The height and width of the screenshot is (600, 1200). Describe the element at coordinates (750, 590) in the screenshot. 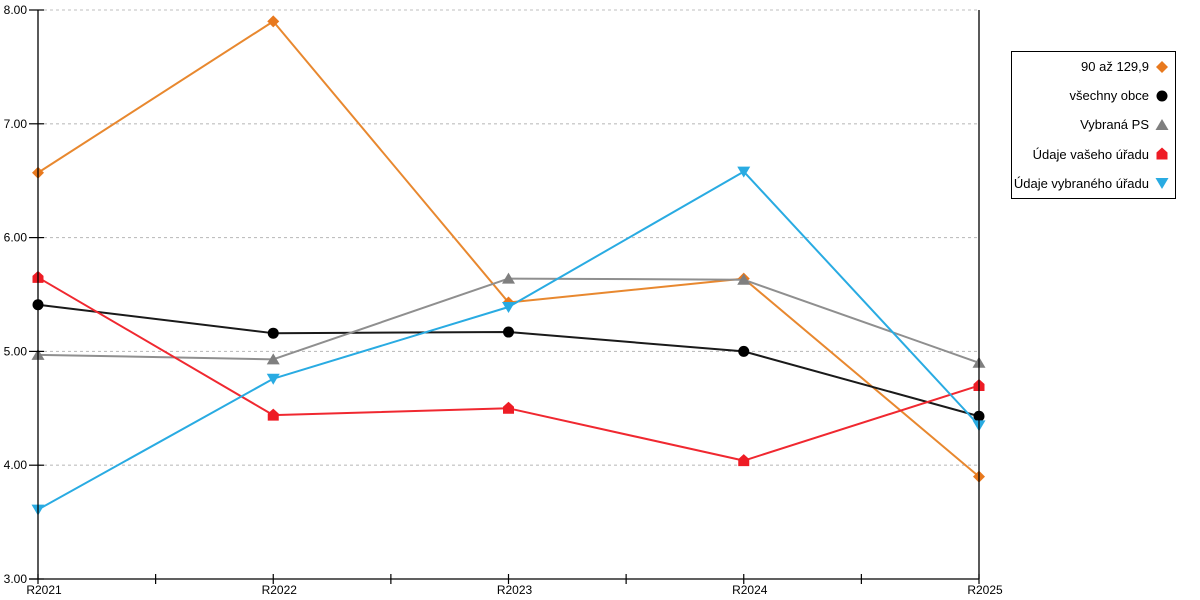

I see `x-tick-label: R2024` at that location.